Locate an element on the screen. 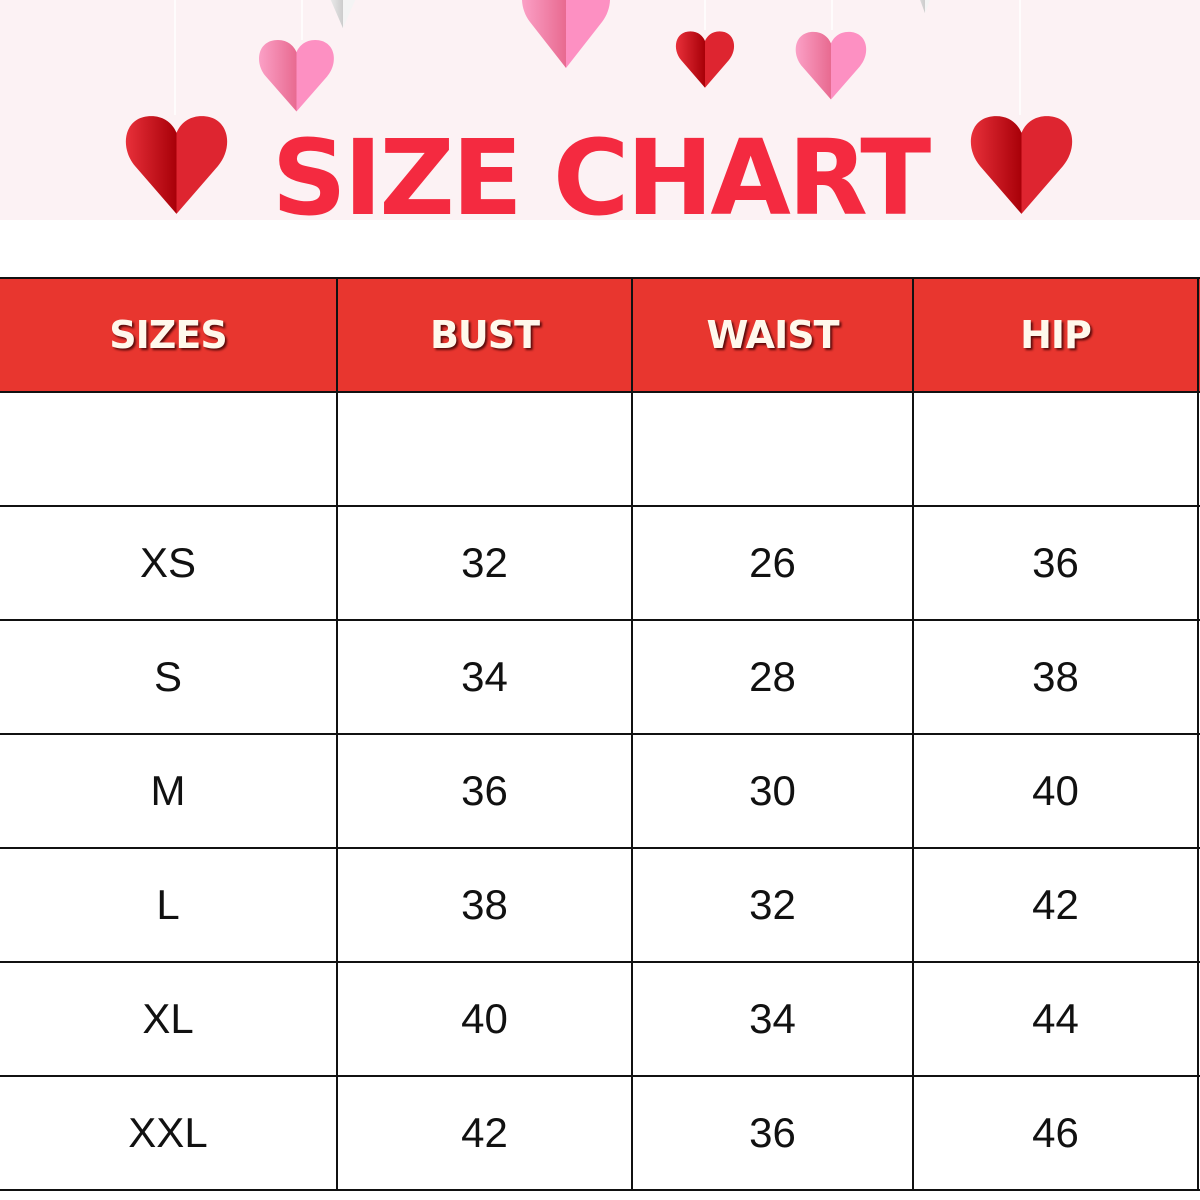 This screenshot has height=1200, width=1200. cell-waist: 26 is located at coordinates (772, 563).